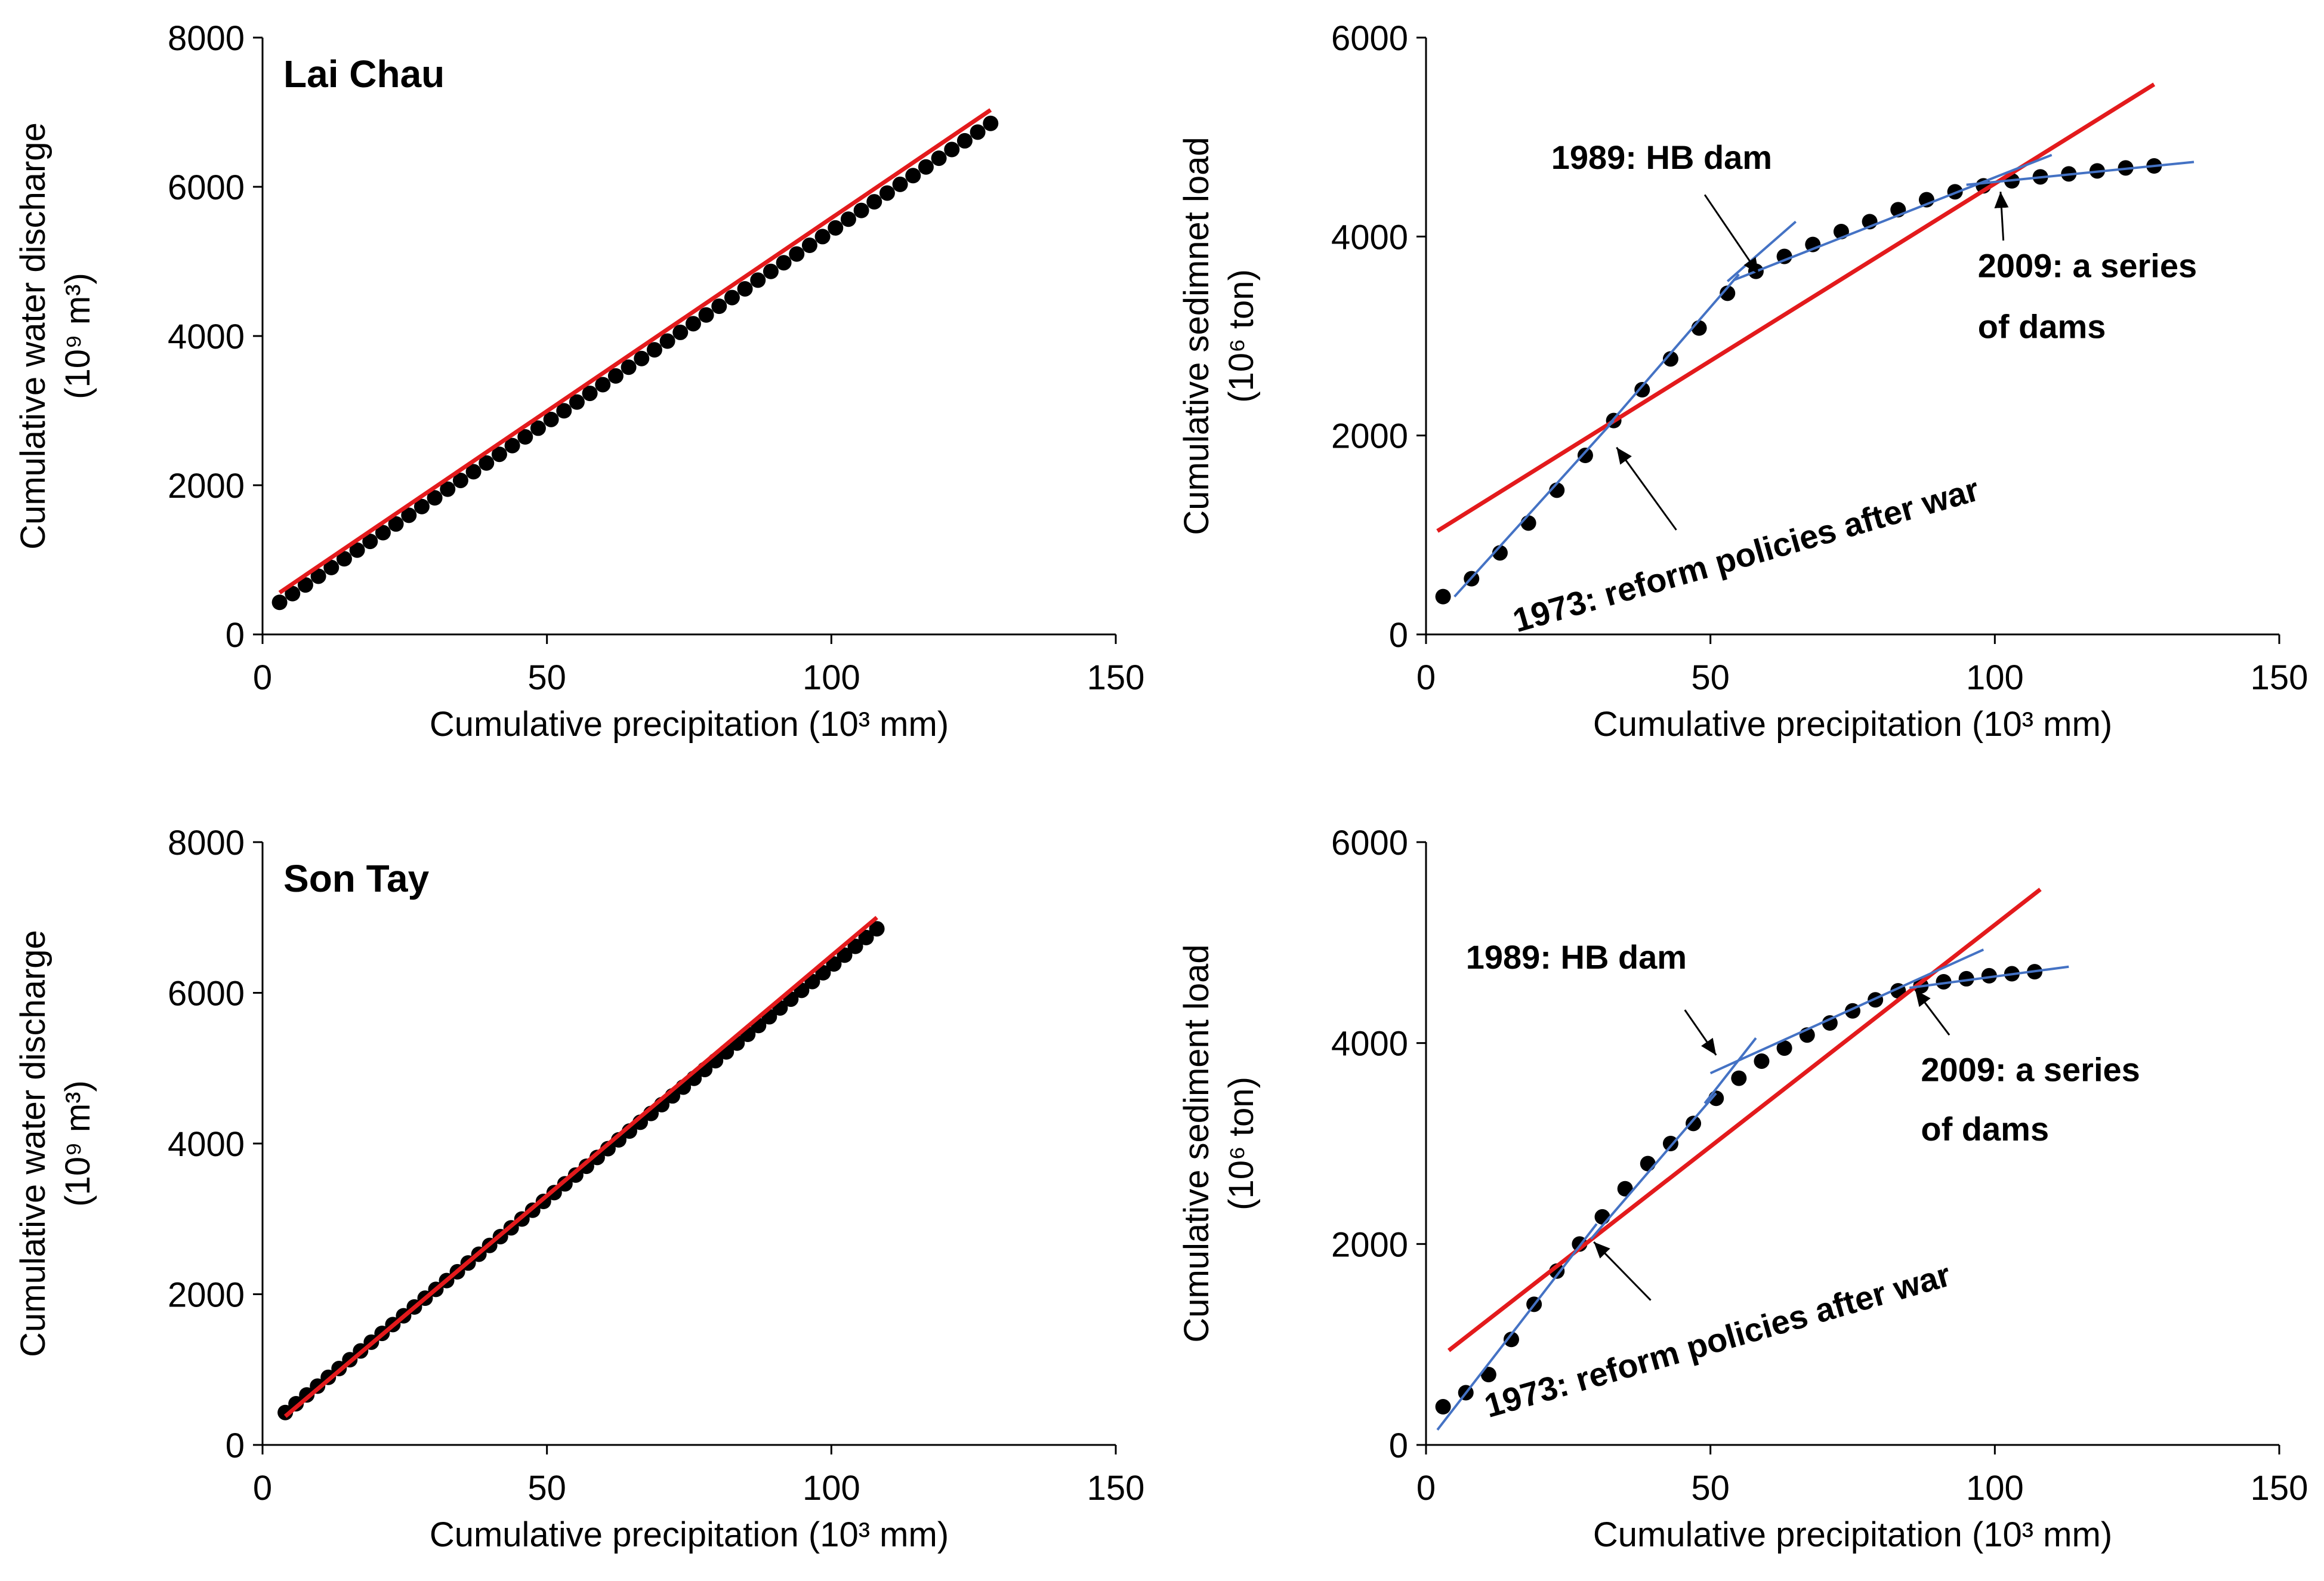 Image resolution: width=2324 pixels, height=1581 pixels. What do you see at coordinates (1661, 157) in the screenshot?
I see `annotation-label: 1989: HB dam` at bounding box center [1661, 157].